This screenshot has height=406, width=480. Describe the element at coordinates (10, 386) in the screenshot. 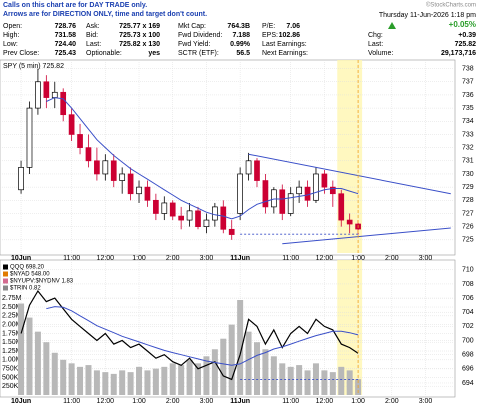

I see `y-tick-label: 250K` at that location.